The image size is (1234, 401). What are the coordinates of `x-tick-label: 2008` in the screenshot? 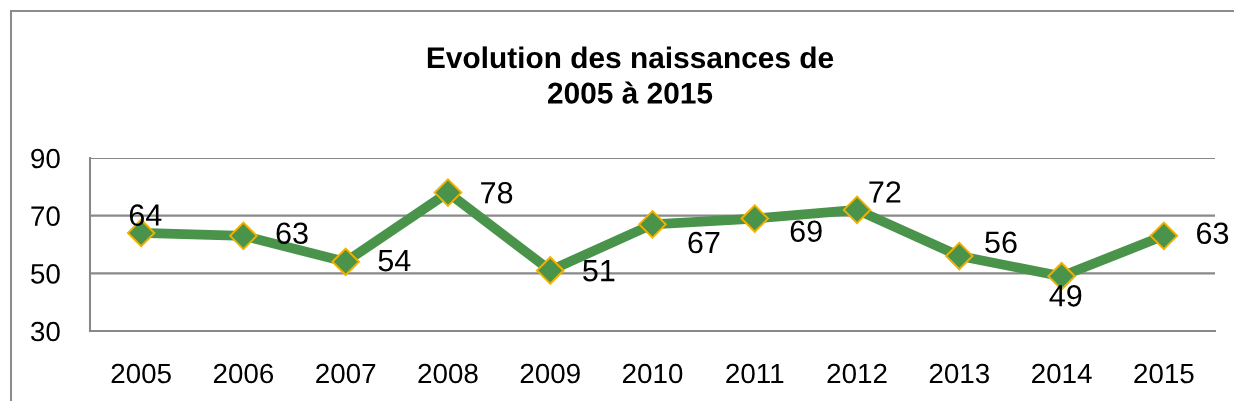 It's located at (448, 373).